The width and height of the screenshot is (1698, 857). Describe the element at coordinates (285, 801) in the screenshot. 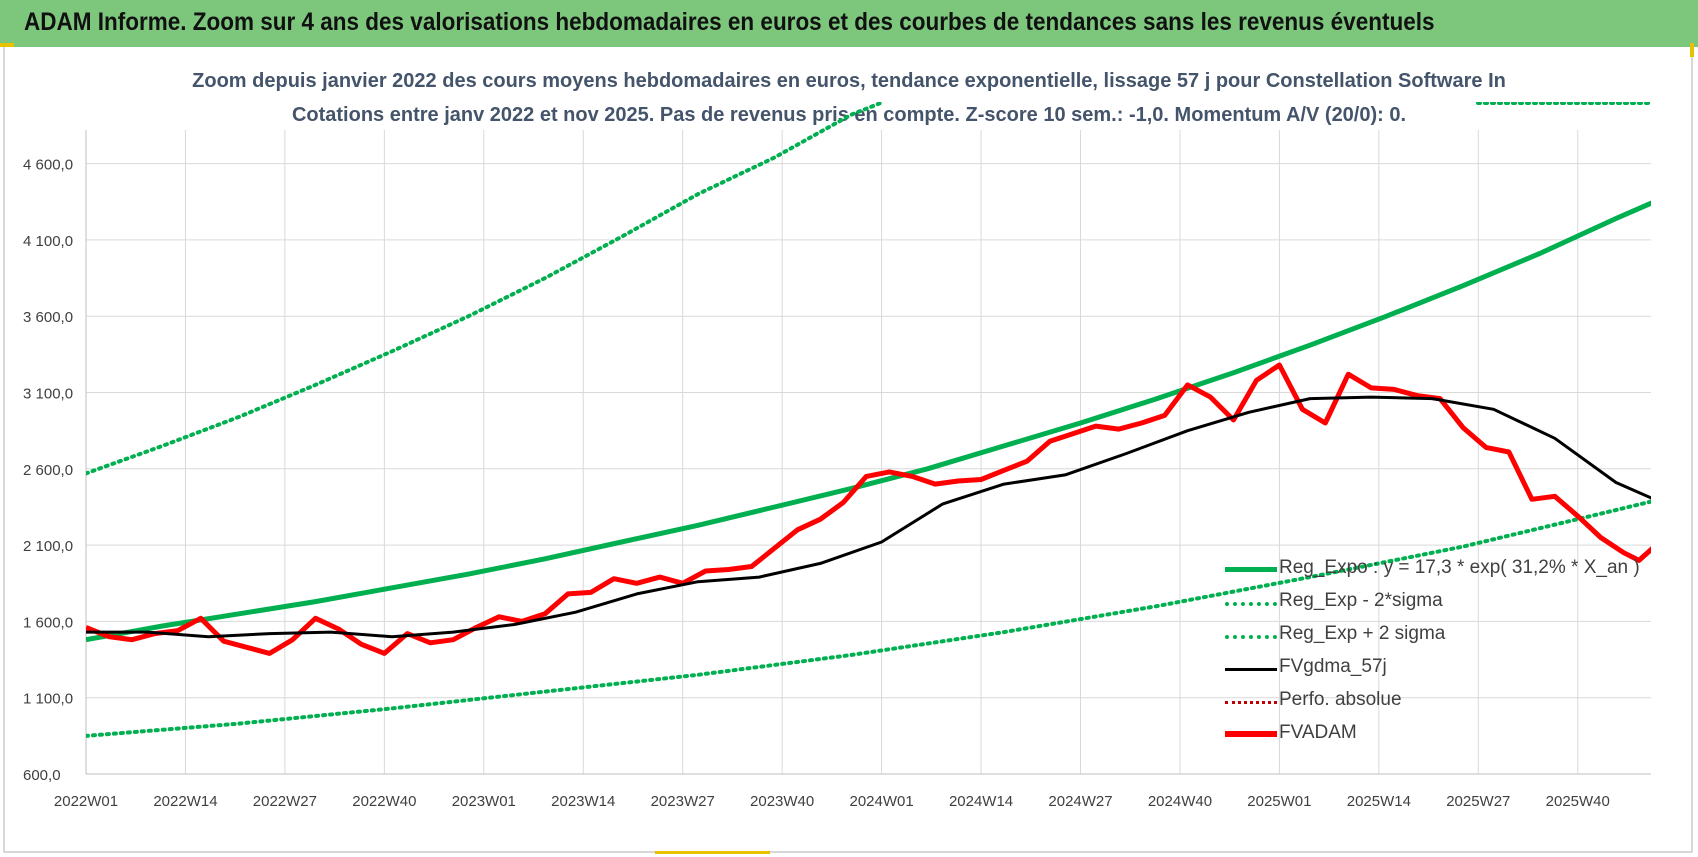

I see `x-tick-label: 2022W27` at that location.